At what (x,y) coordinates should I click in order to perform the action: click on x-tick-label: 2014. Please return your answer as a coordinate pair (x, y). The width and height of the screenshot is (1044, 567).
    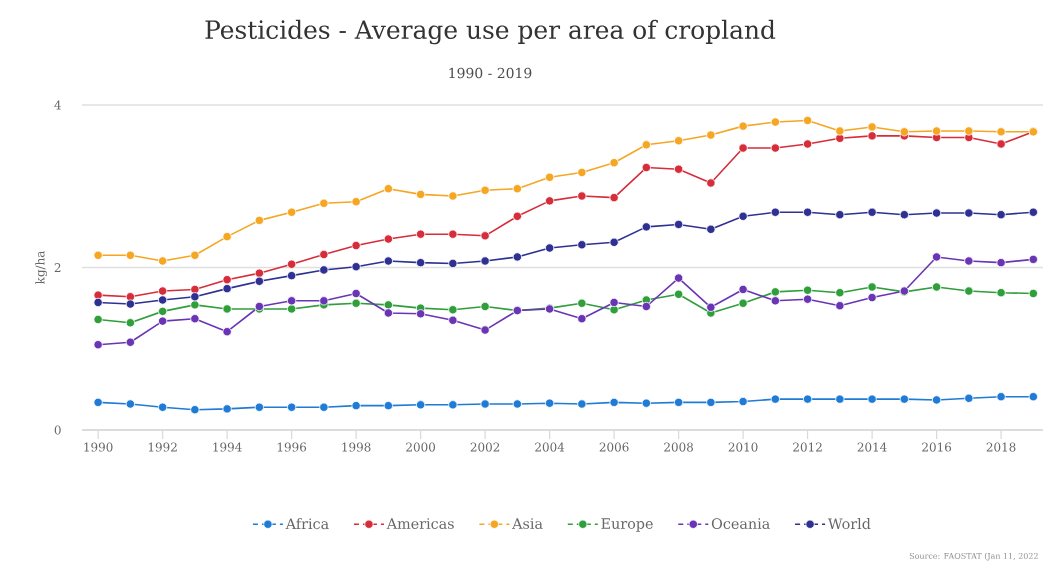
    Looking at the image, I should click on (872, 447).